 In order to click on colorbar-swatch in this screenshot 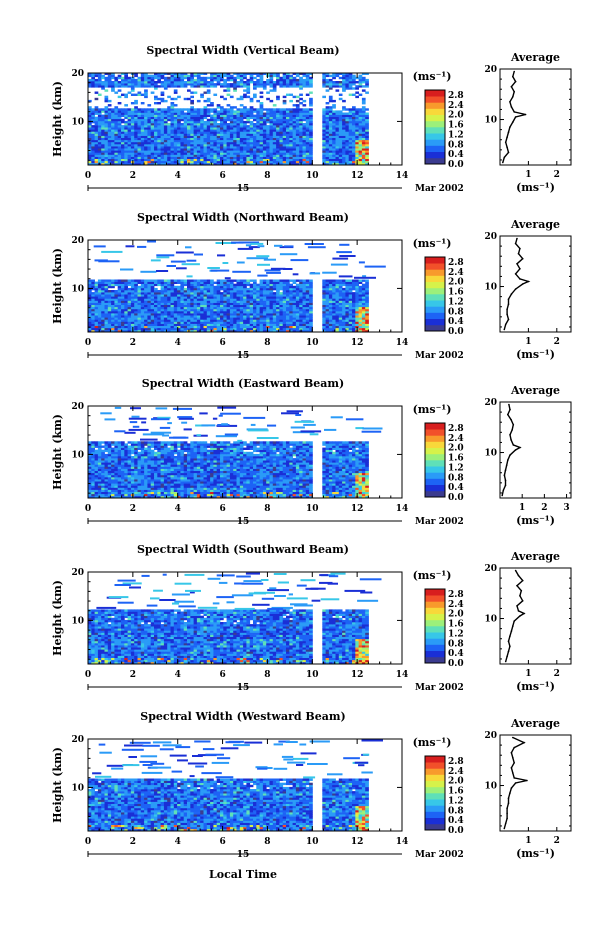, I will do `click(435, 105)`.